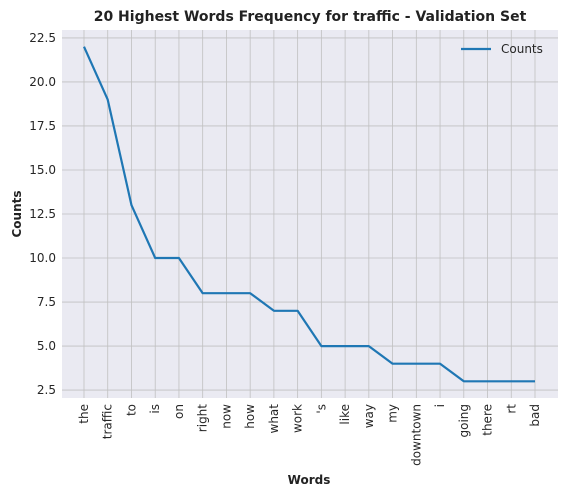 The height and width of the screenshot is (497, 567). I want to click on y-tick-label: 22.5, so click(42, 38).